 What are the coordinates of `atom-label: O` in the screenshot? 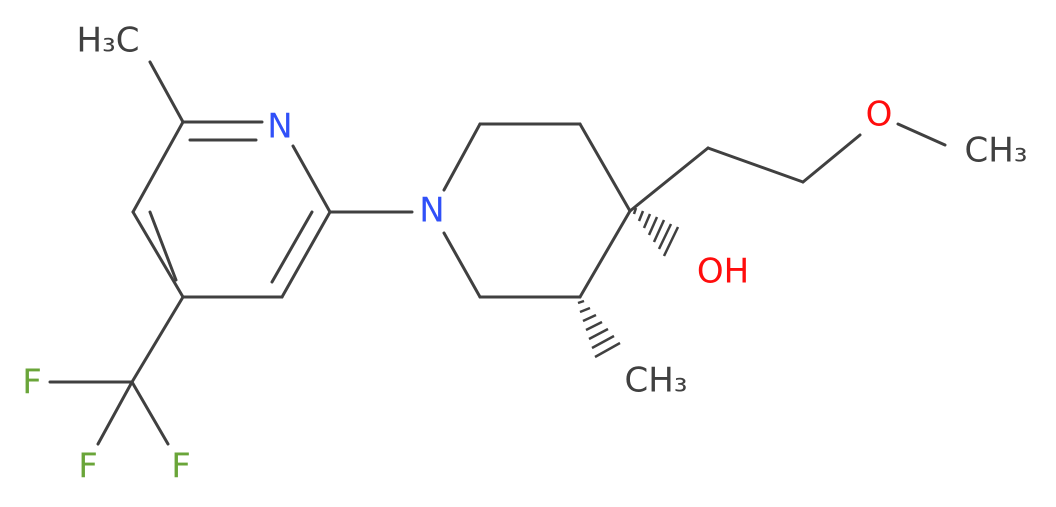 It's located at (879, 115).